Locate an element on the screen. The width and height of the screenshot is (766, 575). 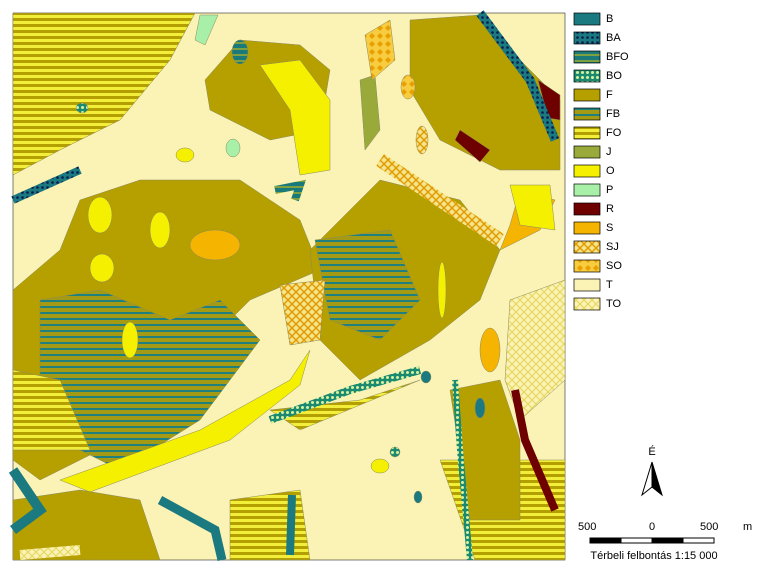
scale-label: 0 is located at coordinates (652, 527).